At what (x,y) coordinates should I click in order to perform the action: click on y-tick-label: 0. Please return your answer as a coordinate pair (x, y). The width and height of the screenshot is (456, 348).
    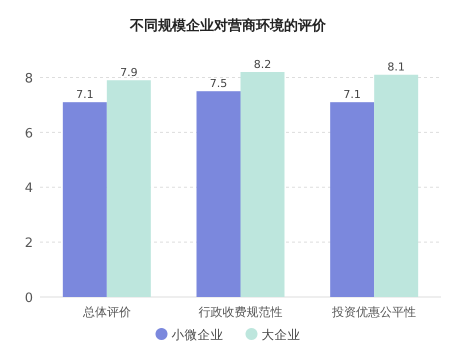
    Looking at the image, I should click on (28, 298).